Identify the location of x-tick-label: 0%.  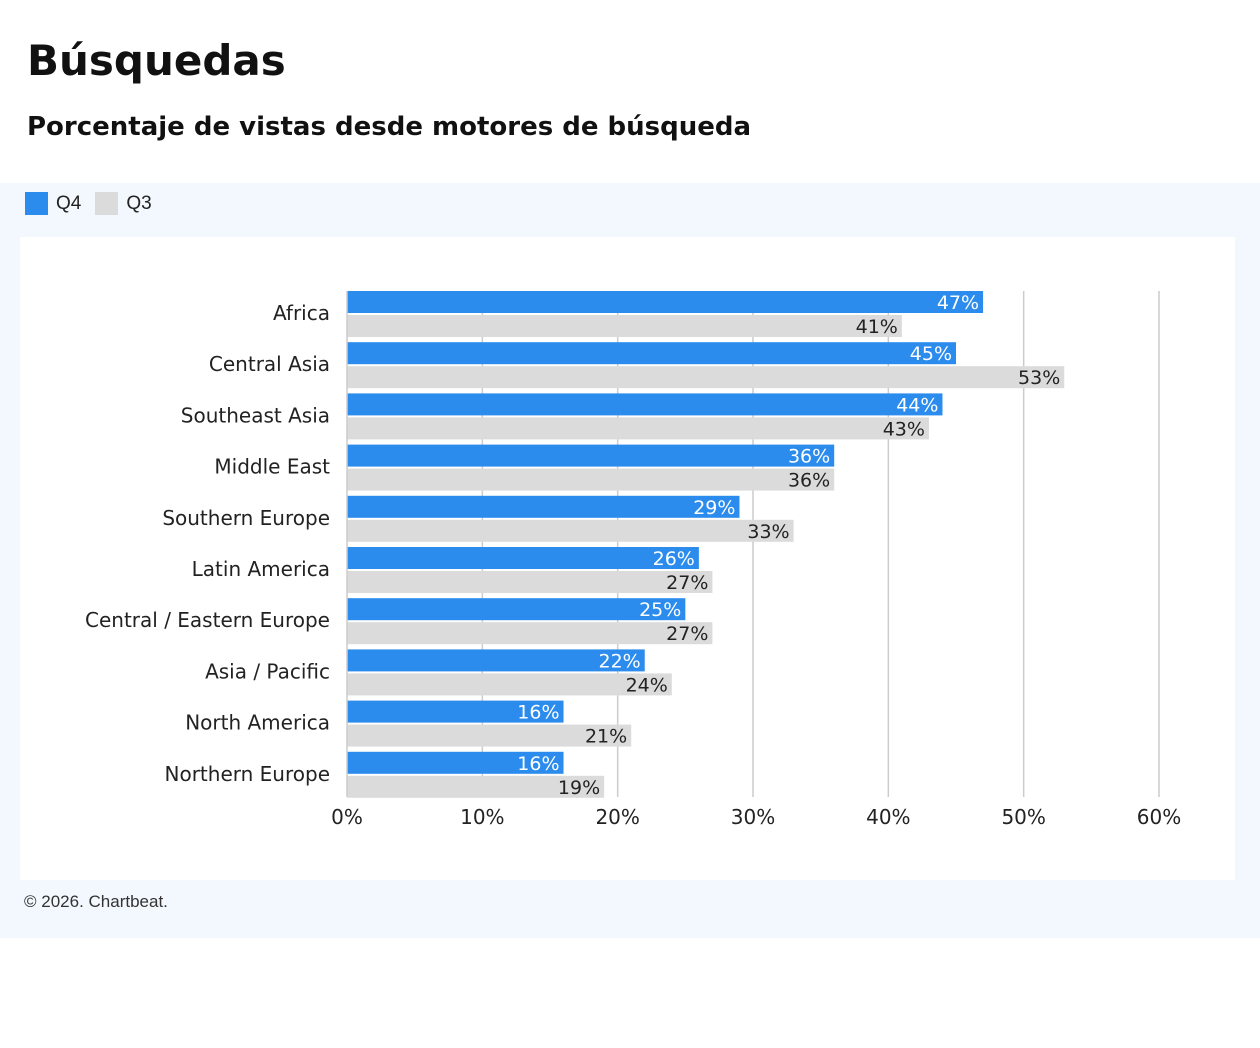
(347, 817).